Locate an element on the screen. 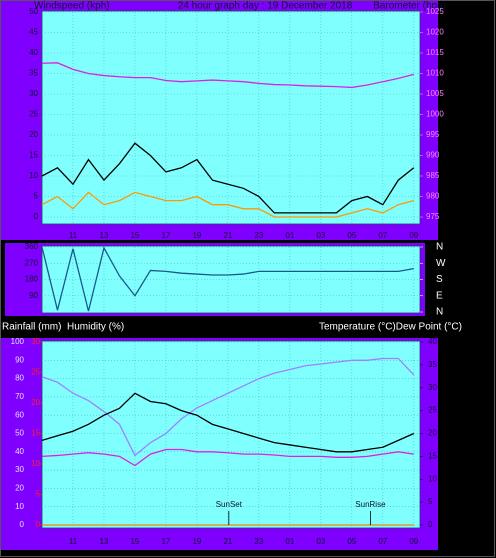 Image resolution: width=496 pixels, height=558 pixels. temperature-axis-label: Temperature (°C)Dew Point (°C) is located at coordinates (390, 327).